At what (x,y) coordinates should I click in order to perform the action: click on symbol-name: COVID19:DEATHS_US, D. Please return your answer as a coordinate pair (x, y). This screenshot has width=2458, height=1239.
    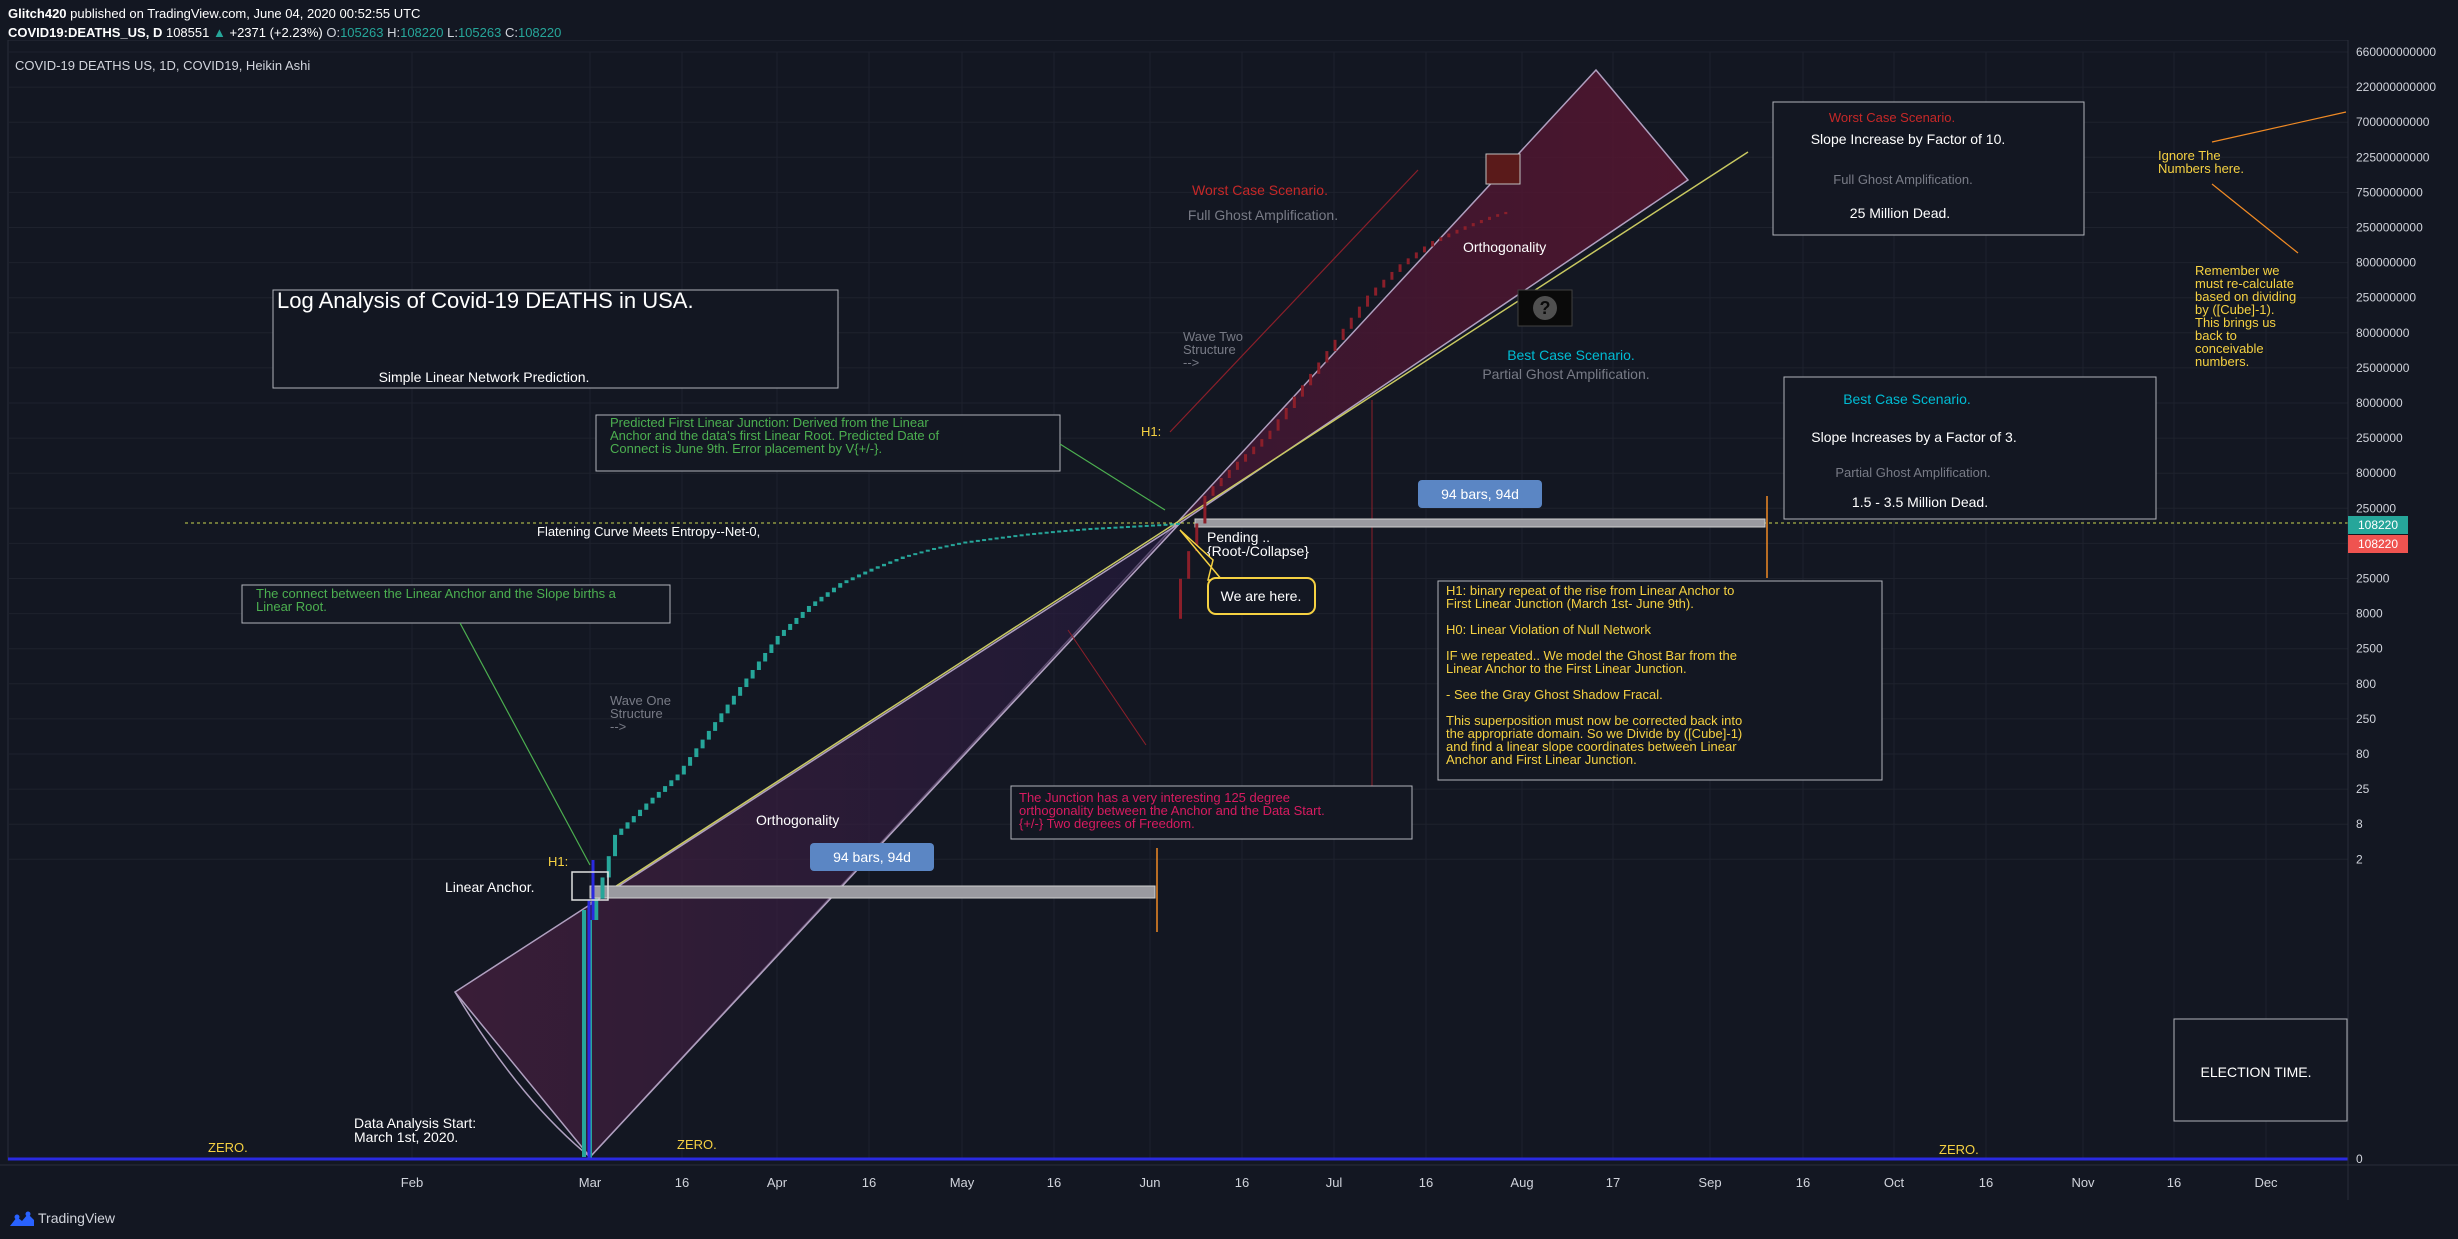
    Looking at the image, I should click on (85, 32).